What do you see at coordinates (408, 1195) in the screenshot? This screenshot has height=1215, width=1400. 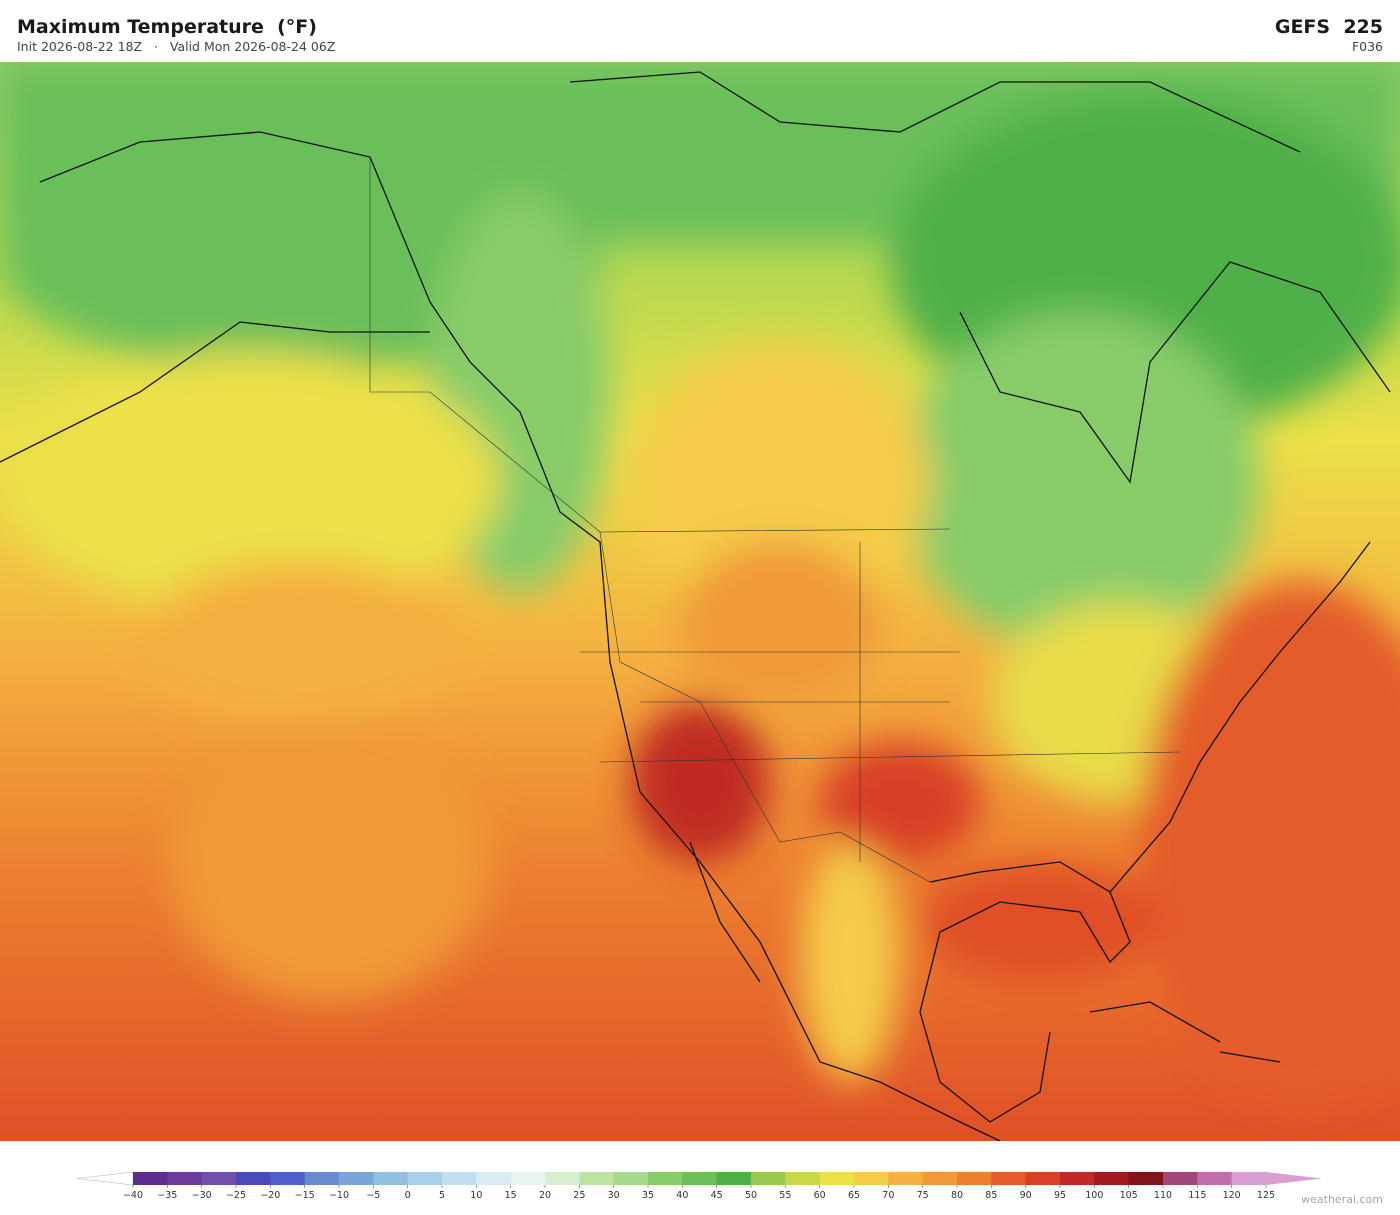 I see `colorbar-tick-label: 0` at bounding box center [408, 1195].